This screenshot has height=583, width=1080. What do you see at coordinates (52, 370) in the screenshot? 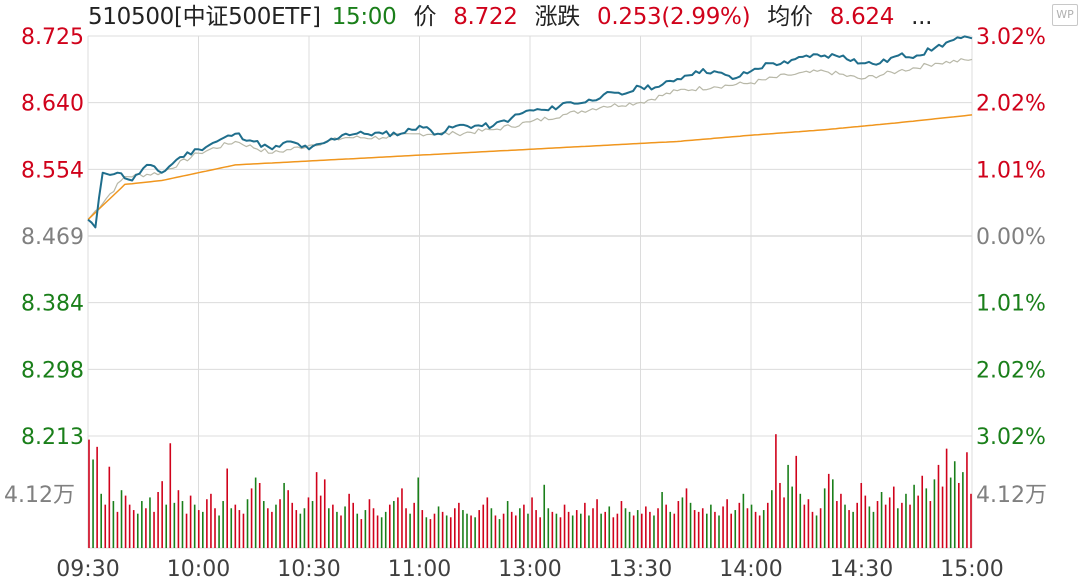
I see `y-tick-label: 8.298` at bounding box center [52, 370].